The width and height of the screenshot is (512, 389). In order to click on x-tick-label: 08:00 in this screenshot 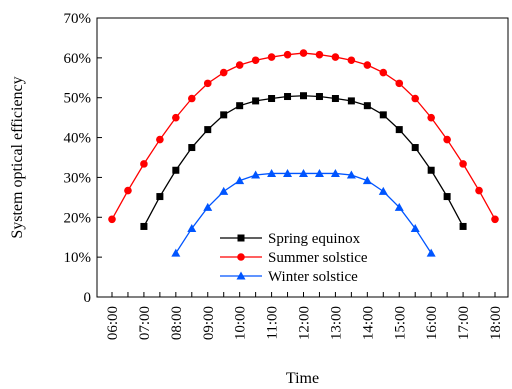, I will do `click(177, 323)`.